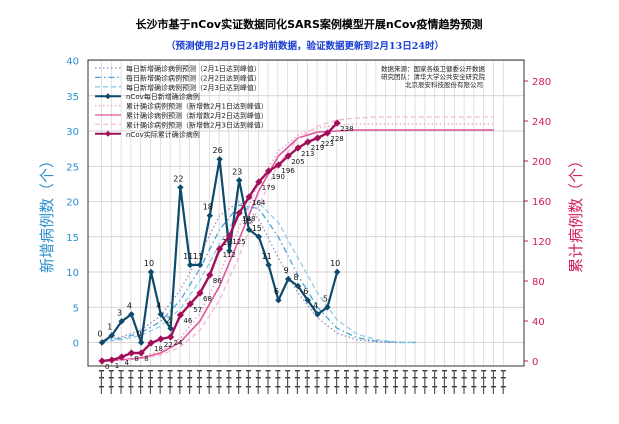 Image resolution: width=619 pixels, height=424 pixels. Describe the element at coordinates (317, 148) in the screenshot. I see `cumulative-data-label: 219` at that location.